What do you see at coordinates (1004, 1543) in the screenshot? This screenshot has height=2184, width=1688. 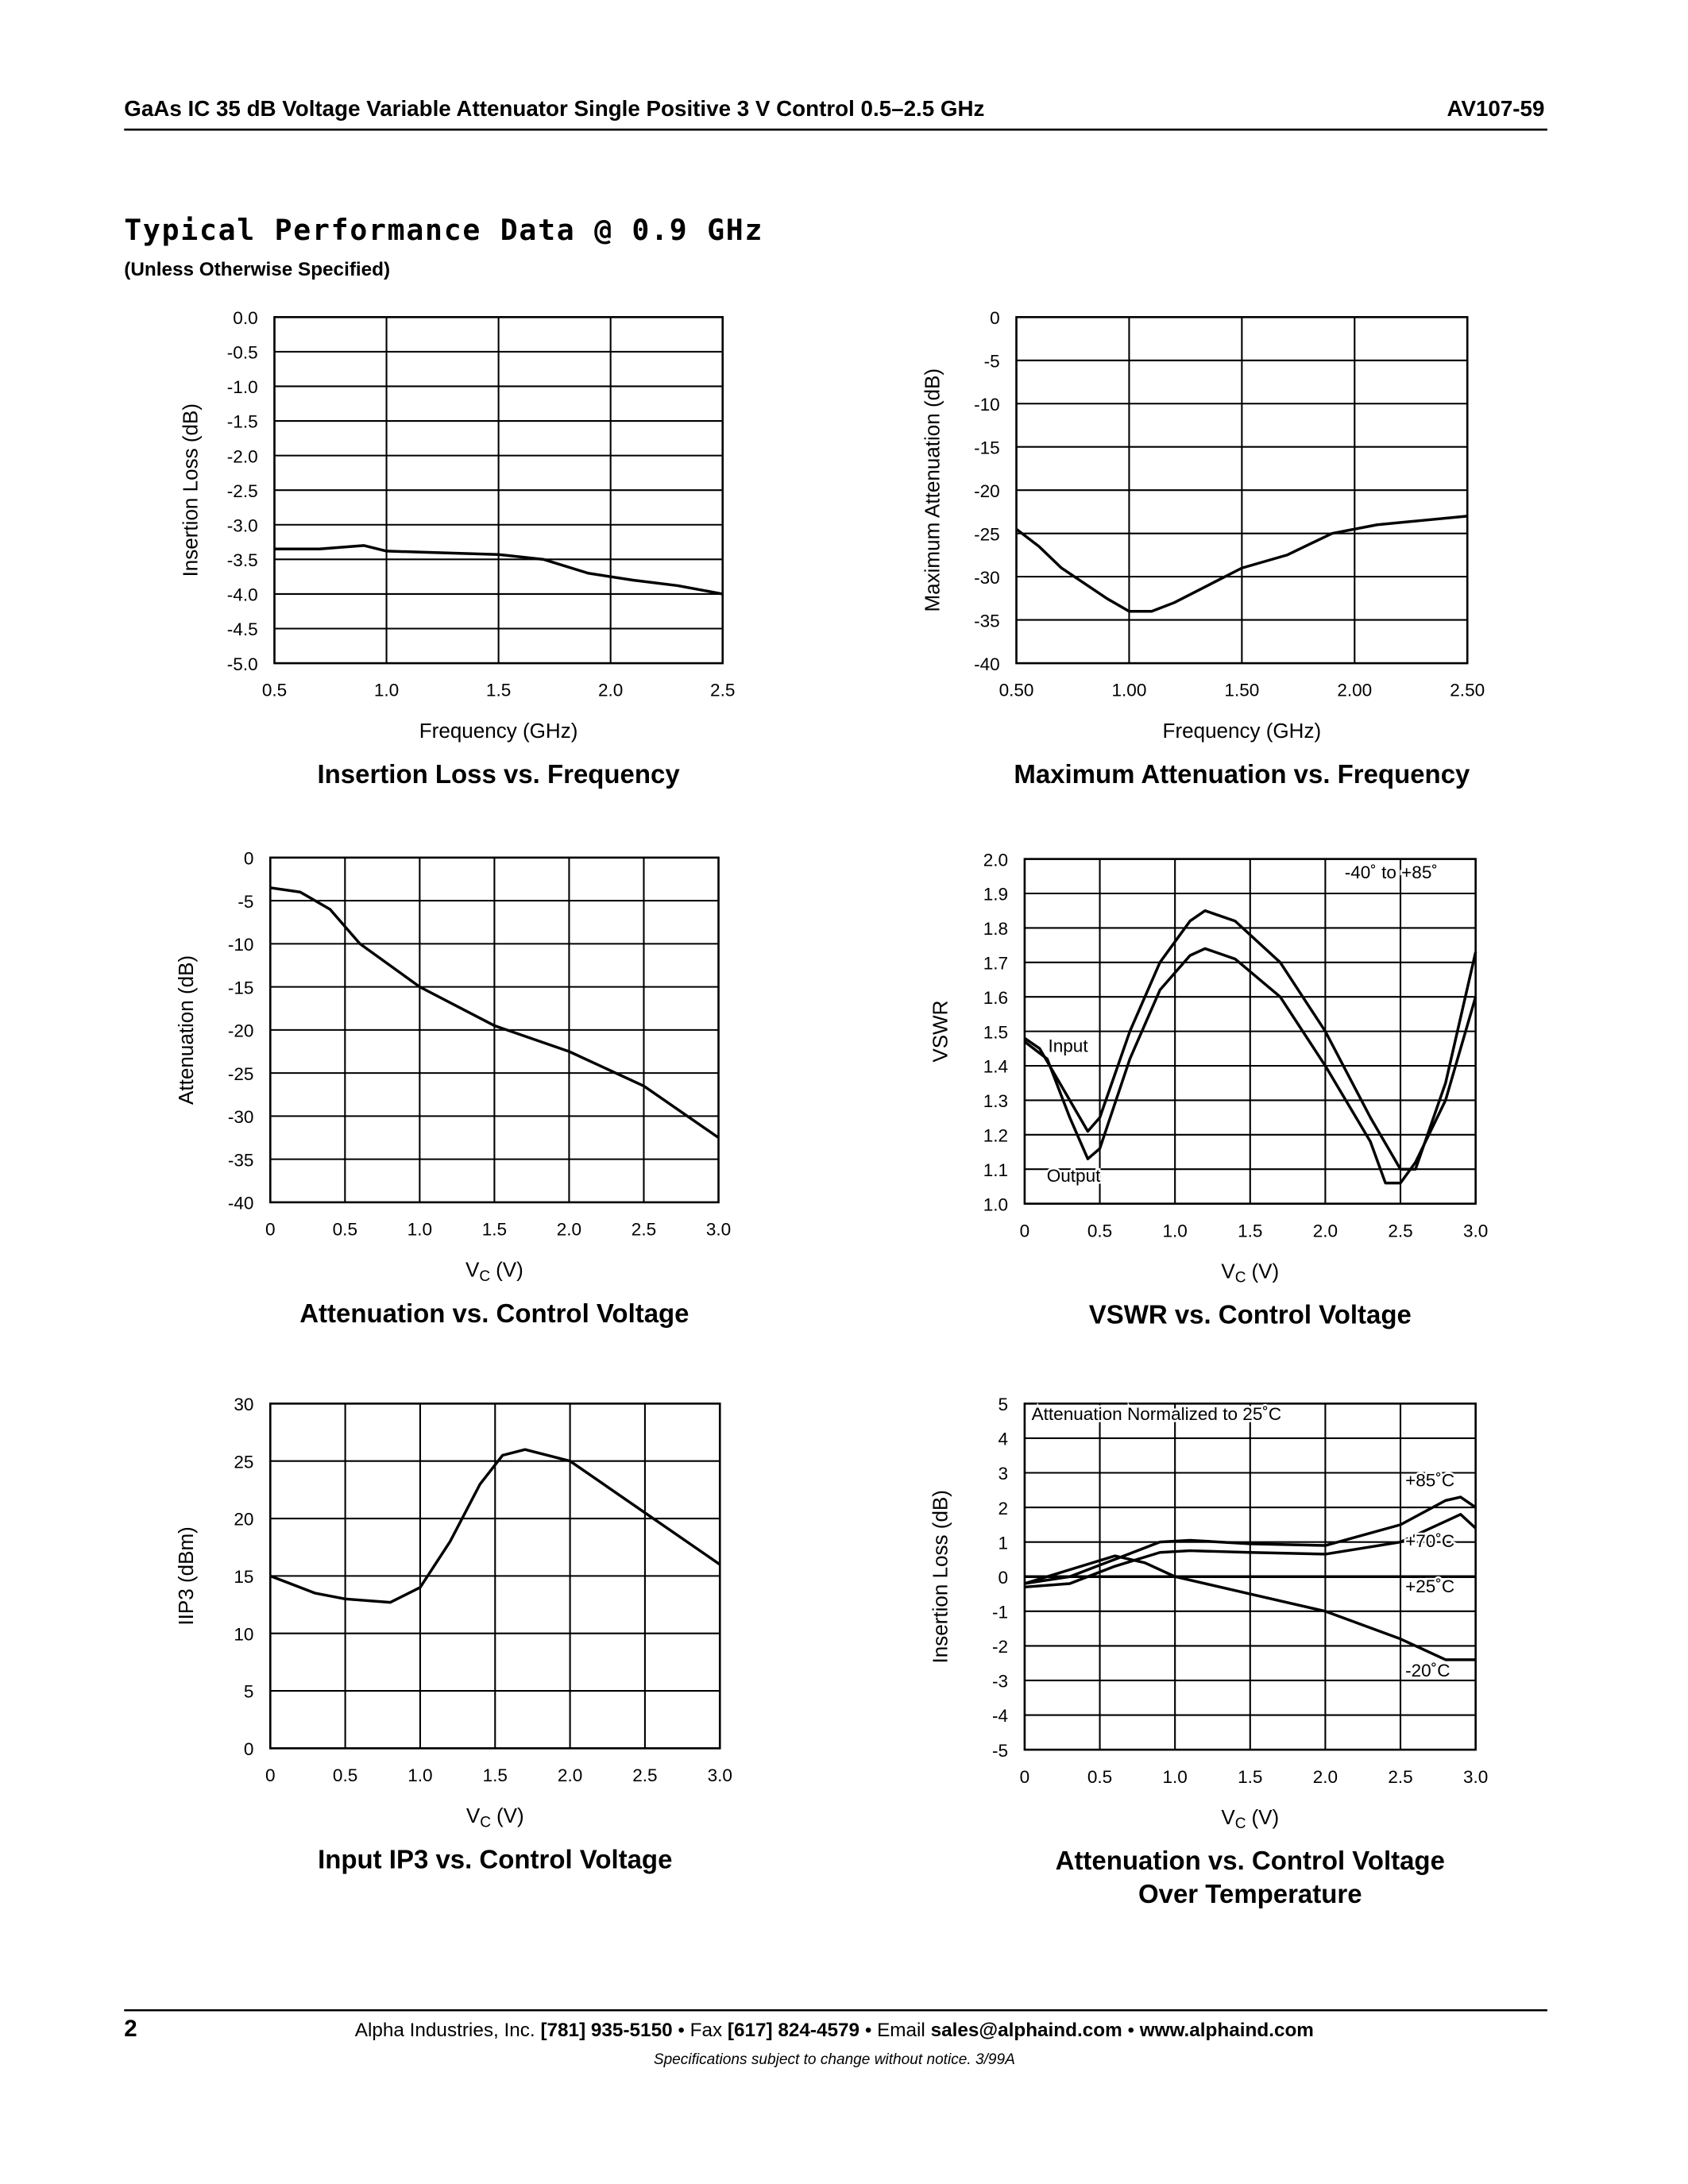 I see `y-tick-label: 1` at bounding box center [1004, 1543].